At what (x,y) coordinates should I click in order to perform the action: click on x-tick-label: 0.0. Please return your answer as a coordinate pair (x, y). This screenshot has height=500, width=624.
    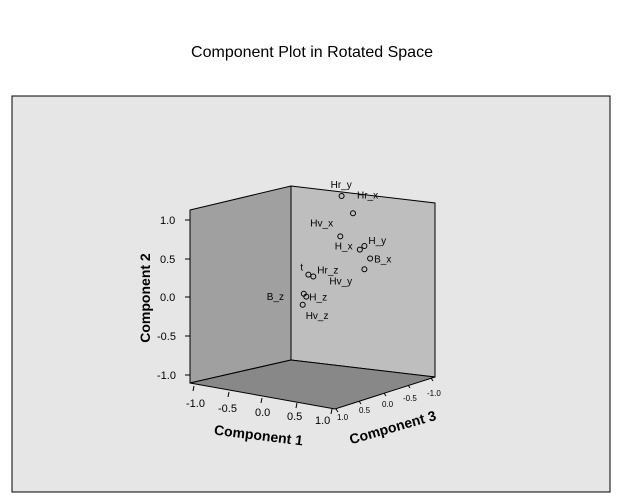
    Looking at the image, I should click on (262, 413).